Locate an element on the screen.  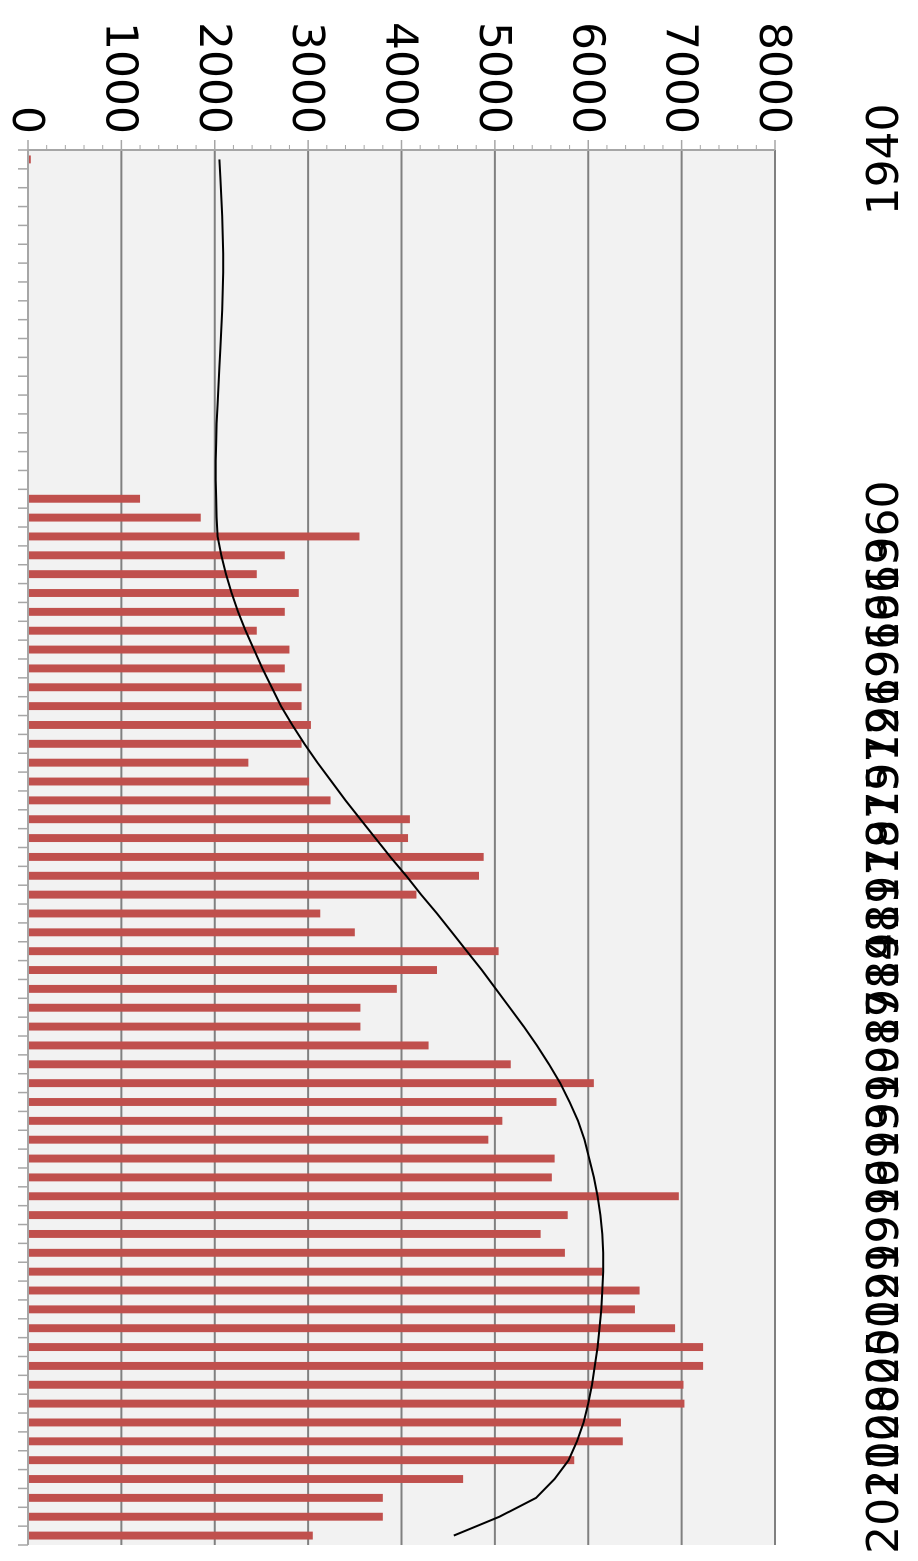
x-tick-label: 1978 is located at coordinates (883, 876).